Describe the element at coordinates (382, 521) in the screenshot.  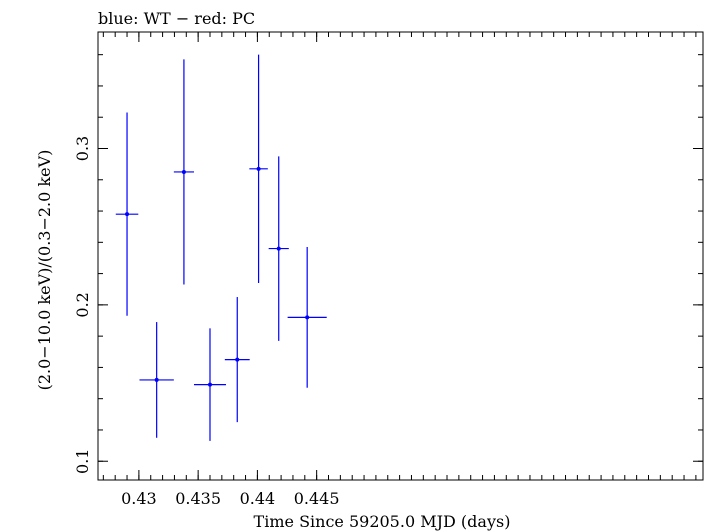
I see `x-axis-label: Time Since 59205.0 MJD (days)` at that location.